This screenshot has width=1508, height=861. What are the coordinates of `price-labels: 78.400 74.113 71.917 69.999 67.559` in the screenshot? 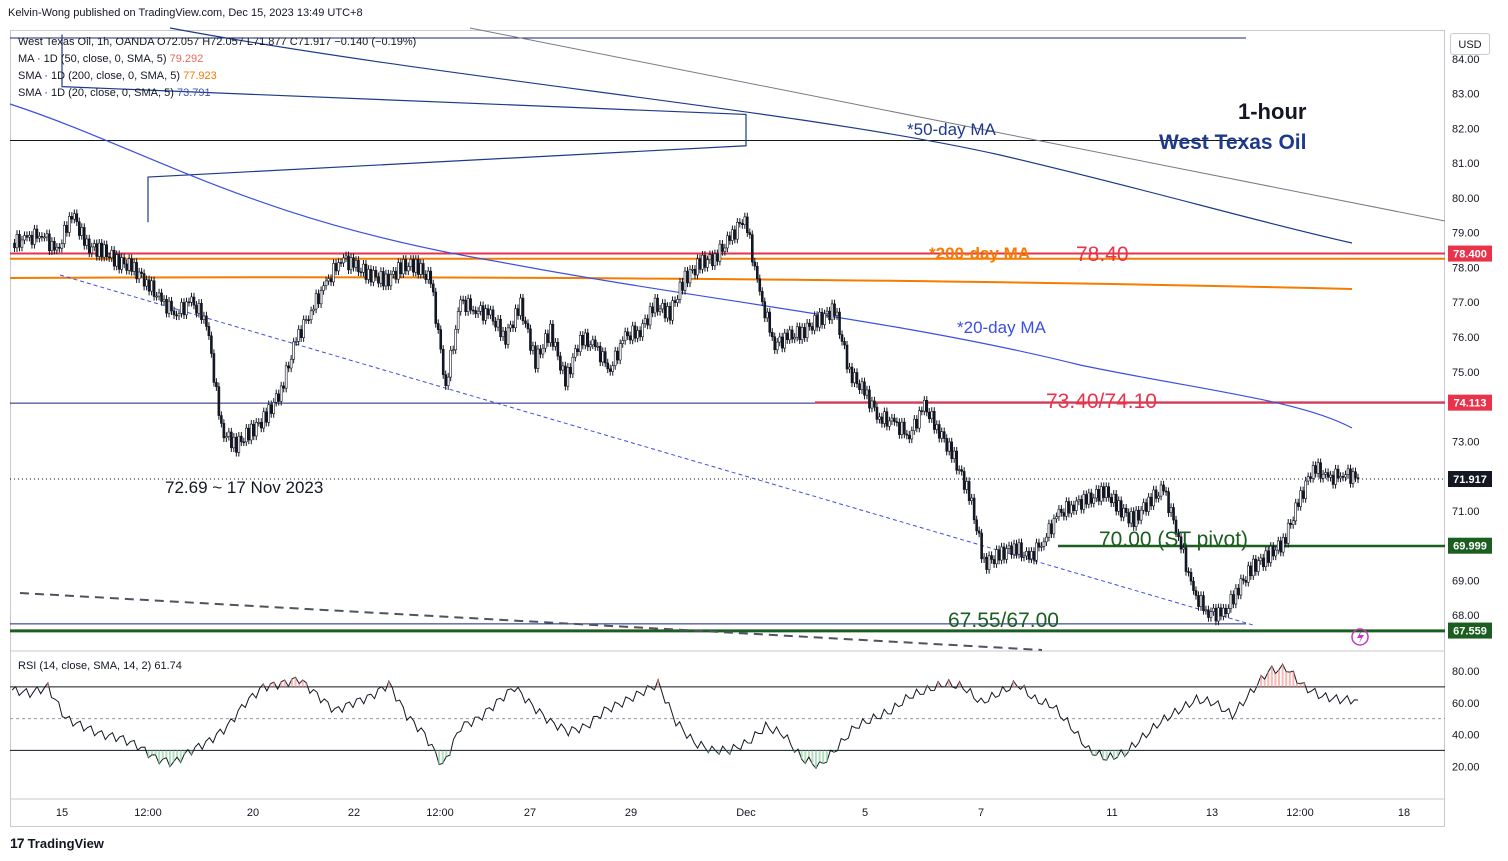 It's located at (1470, 442).